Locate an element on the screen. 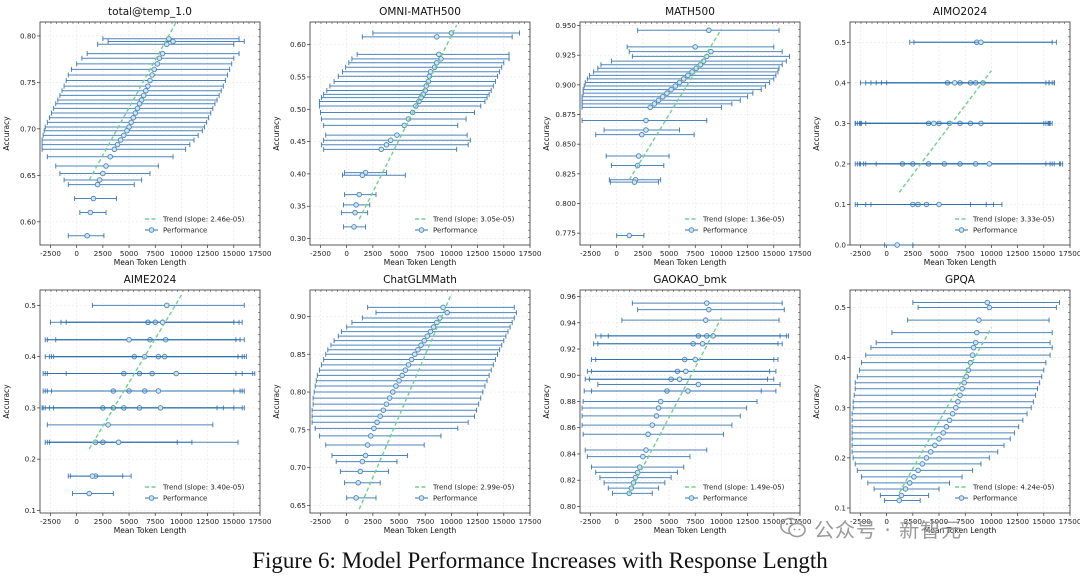 Image resolution: width=1080 pixels, height=577 pixels. y-tick-label: 0.60 is located at coordinates (28, 221).